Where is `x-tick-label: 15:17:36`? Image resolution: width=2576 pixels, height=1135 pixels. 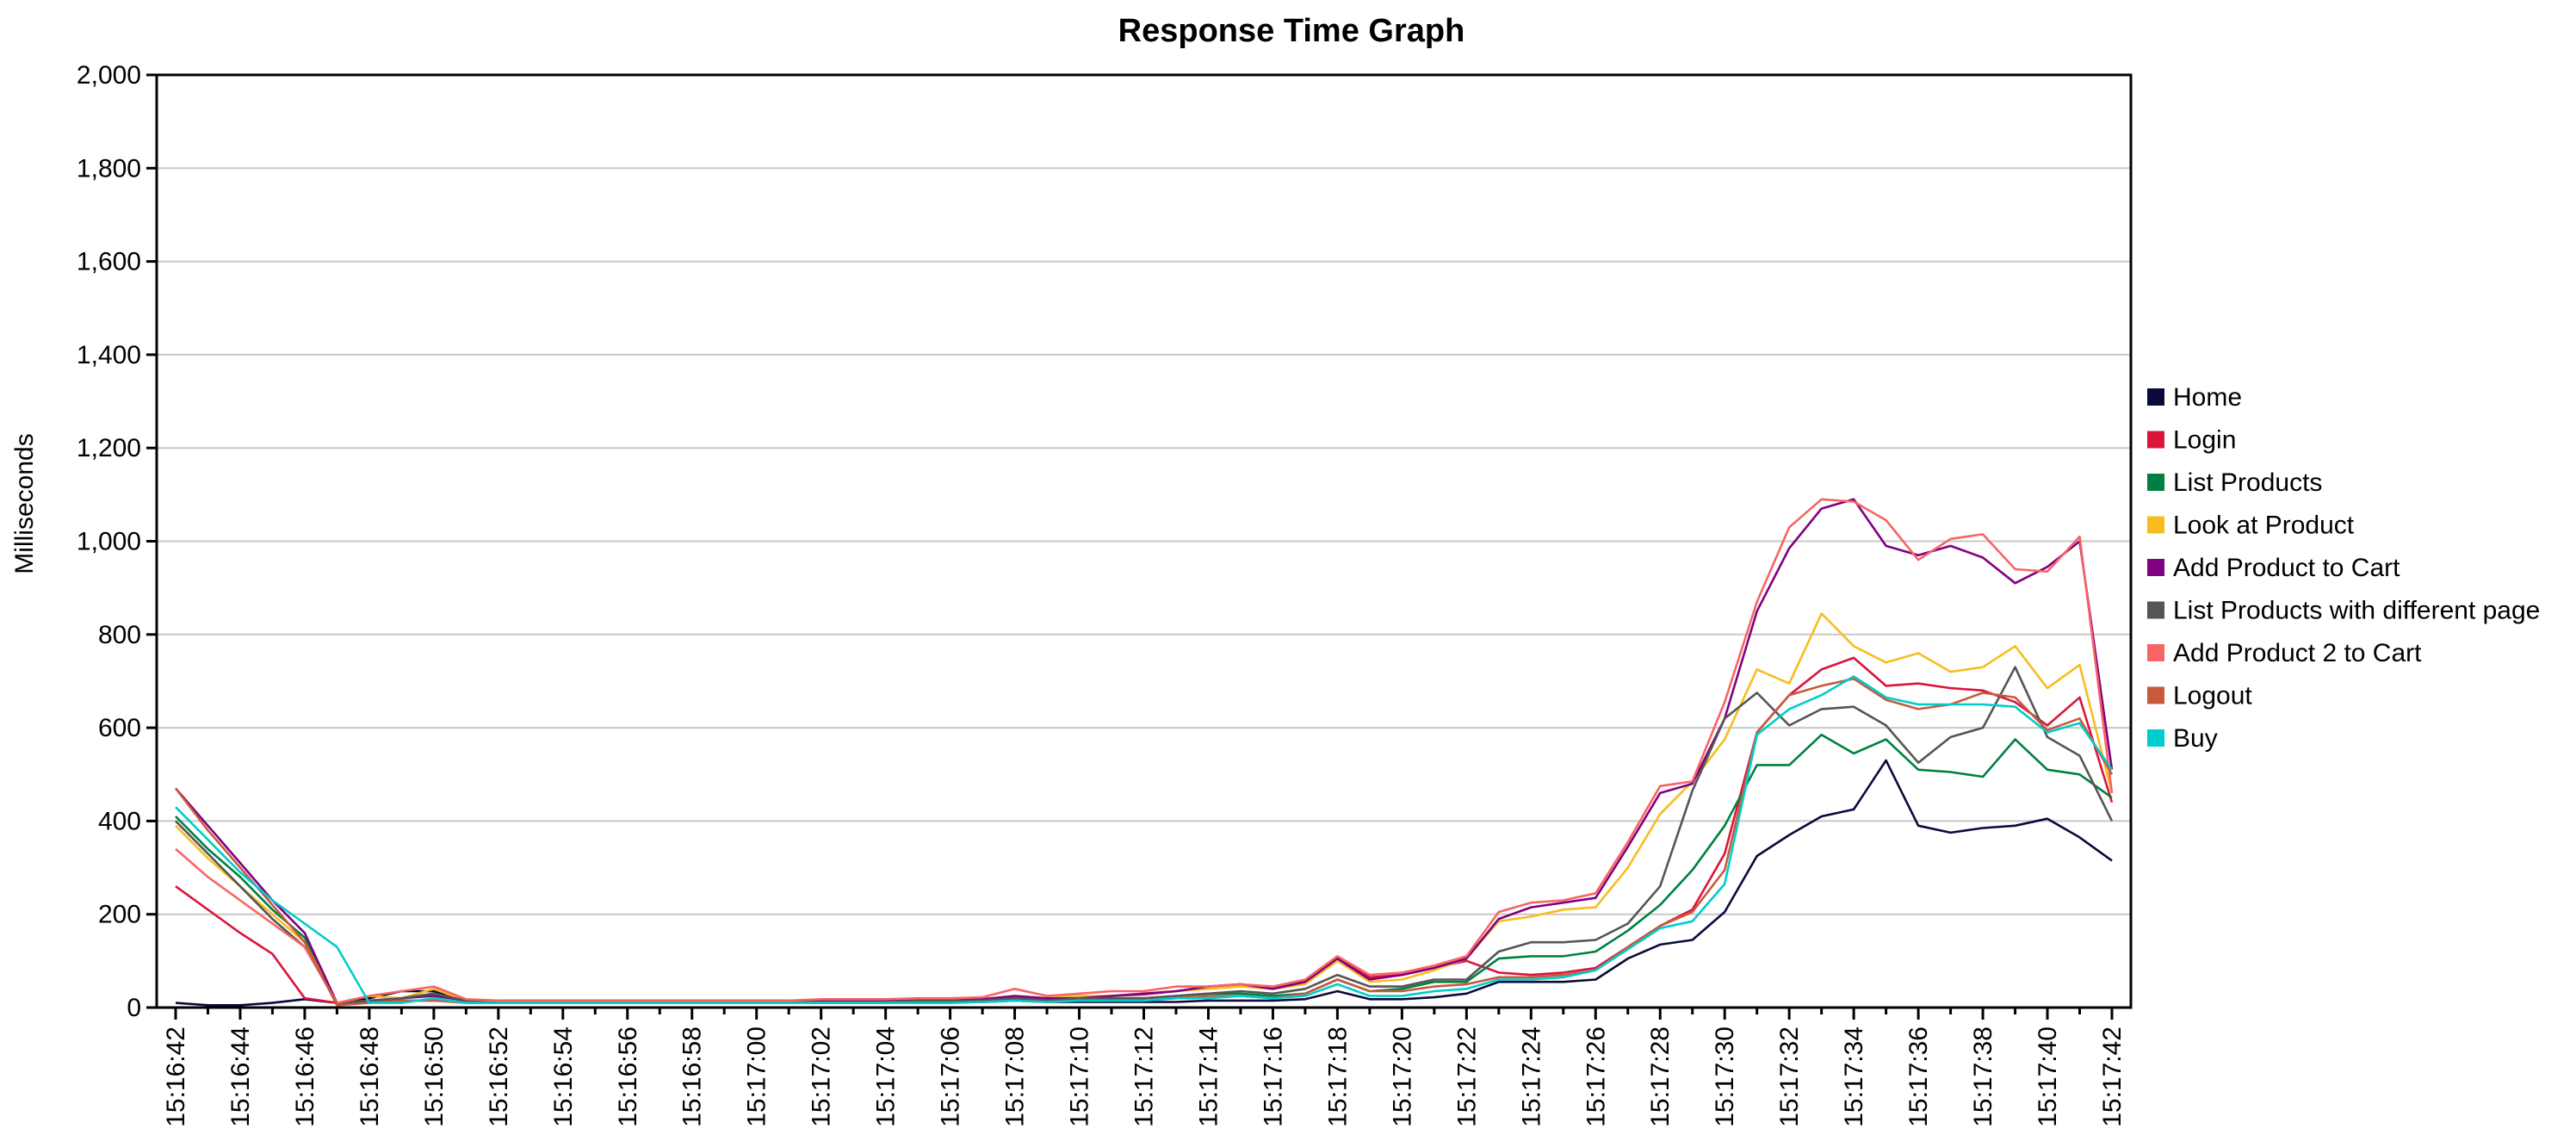 x-tick-label: 15:17:36 is located at coordinates (1918, 1076).